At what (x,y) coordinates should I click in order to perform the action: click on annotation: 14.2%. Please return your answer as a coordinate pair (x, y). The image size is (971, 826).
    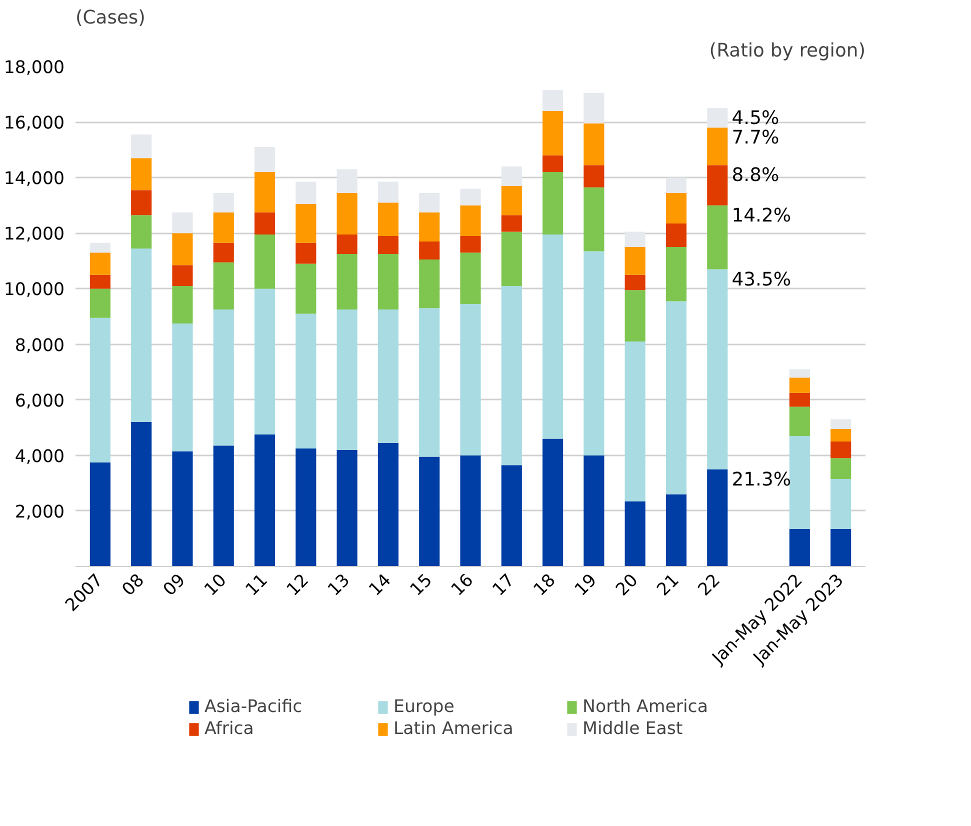
    Looking at the image, I should click on (762, 215).